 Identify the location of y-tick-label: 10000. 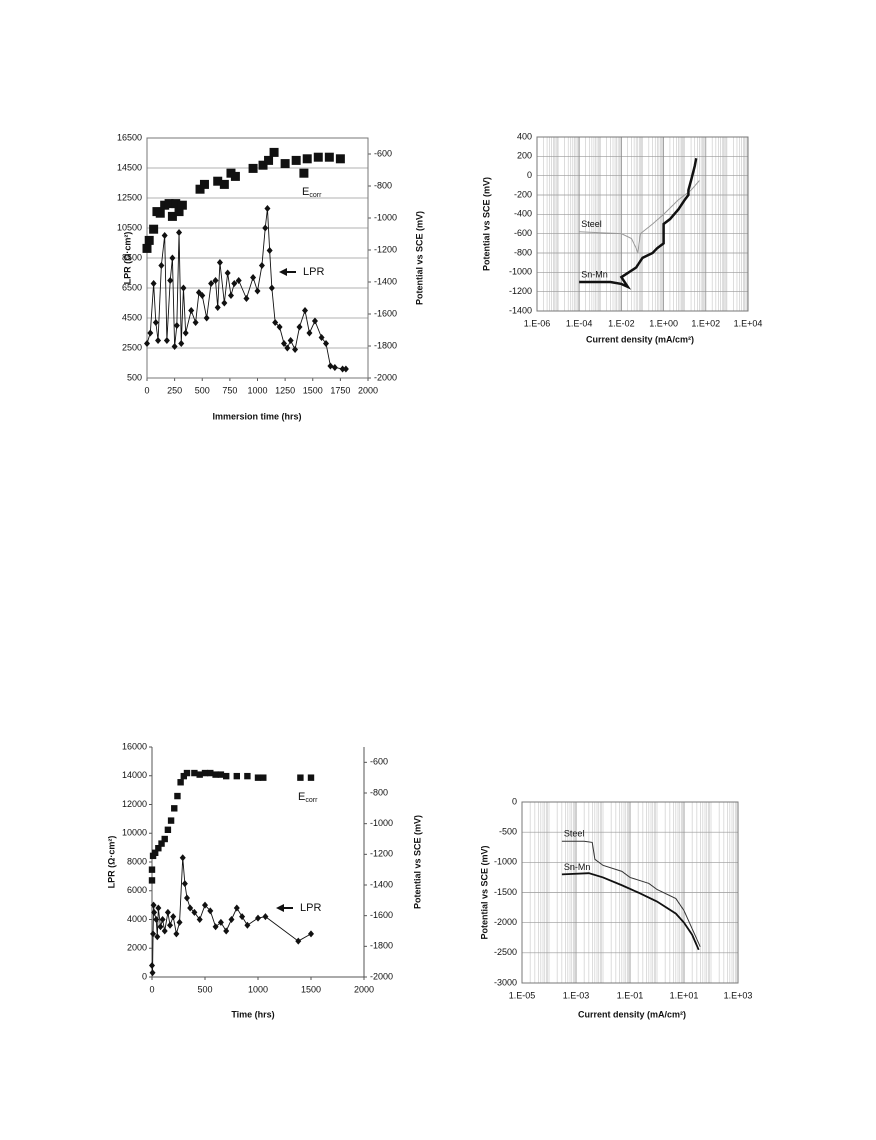
(134, 833).